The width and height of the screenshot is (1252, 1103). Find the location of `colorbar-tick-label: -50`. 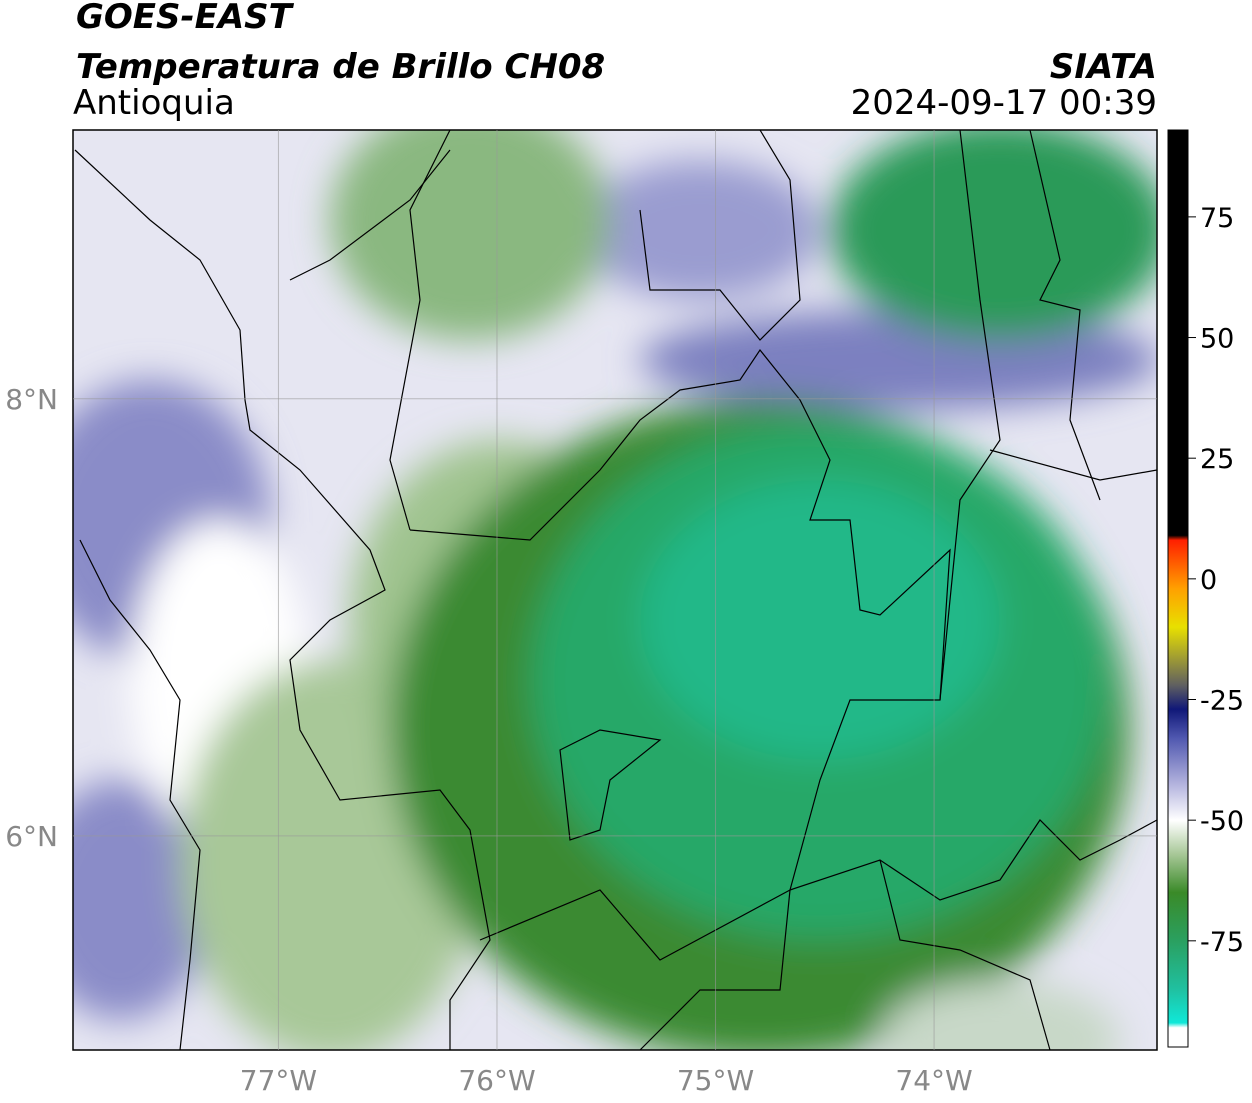

colorbar-tick-label: -50 is located at coordinates (1222, 821).